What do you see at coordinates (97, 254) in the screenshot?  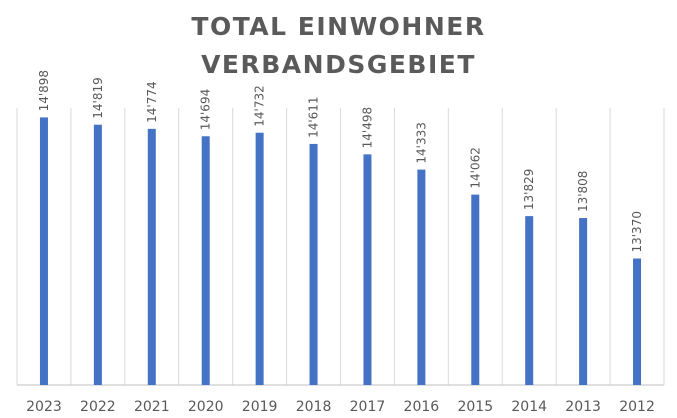 I see `bar-2022` at bounding box center [97, 254].